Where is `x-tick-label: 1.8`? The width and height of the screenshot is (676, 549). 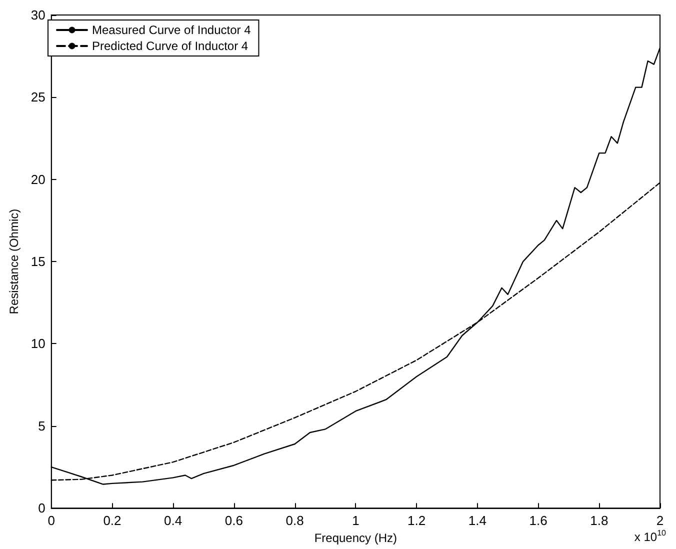 x-tick-label: 1.8 is located at coordinates (599, 520).